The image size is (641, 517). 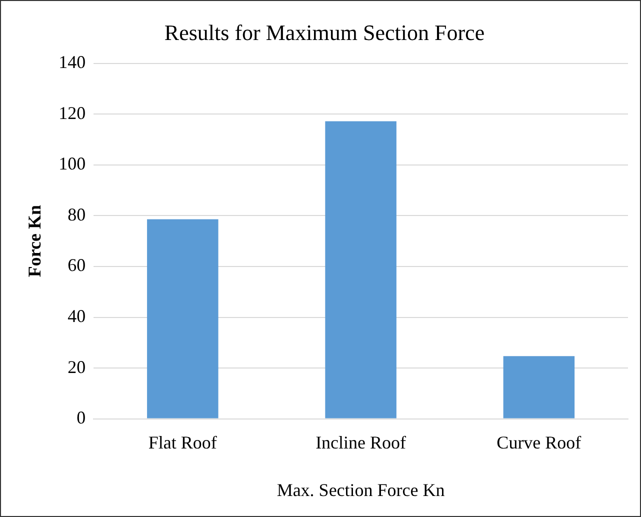 I want to click on y-tick-label: 60, so click(x=77, y=265).